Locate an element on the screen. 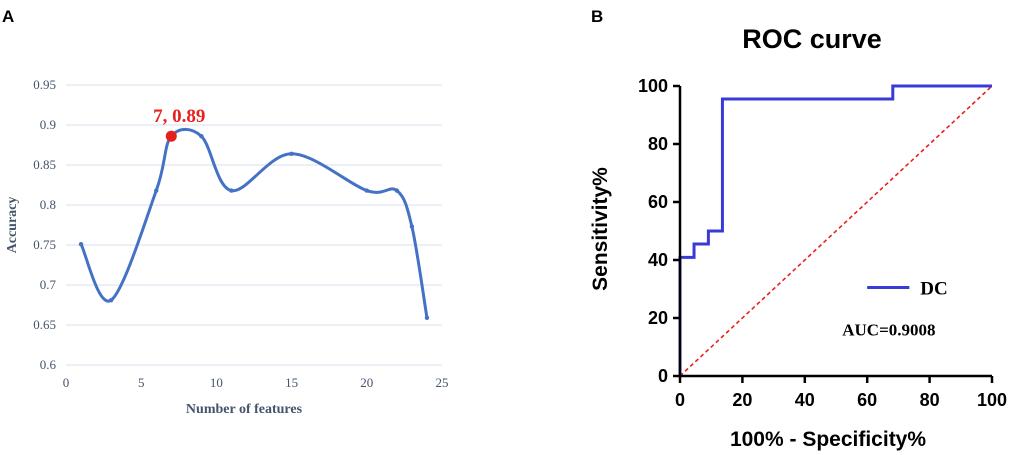 The width and height of the screenshot is (1013, 455). accuracy-points is located at coordinates (254, 227).